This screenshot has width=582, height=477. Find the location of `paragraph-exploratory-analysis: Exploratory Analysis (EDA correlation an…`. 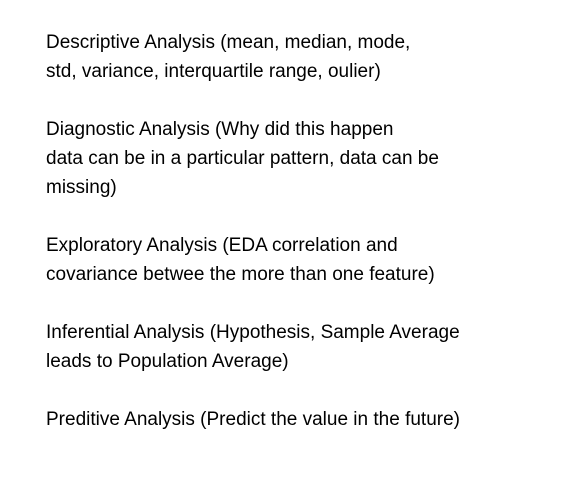

paragraph-exploratory-analysis: Exploratory Analysis (EDA correlation an… is located at coordinates (240, 260).